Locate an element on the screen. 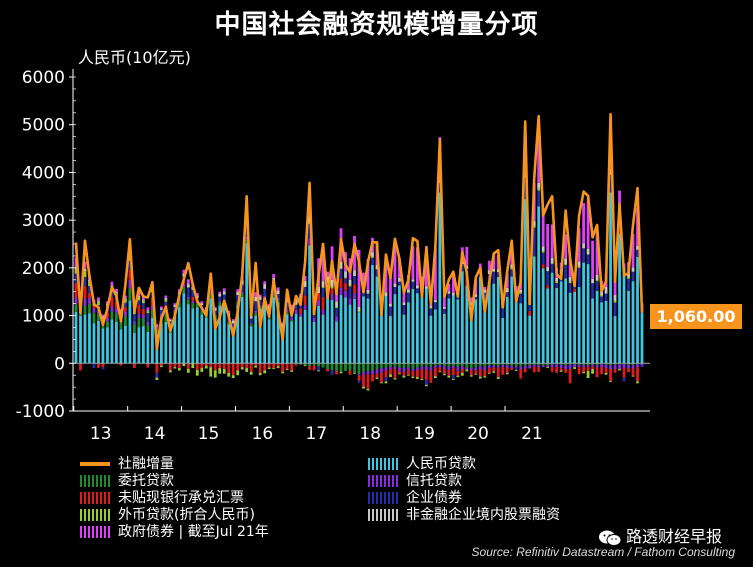 The width and height of the screenshot is (753, 567). legend-swatch-corp-bonds is located at coordinates (383, 498).